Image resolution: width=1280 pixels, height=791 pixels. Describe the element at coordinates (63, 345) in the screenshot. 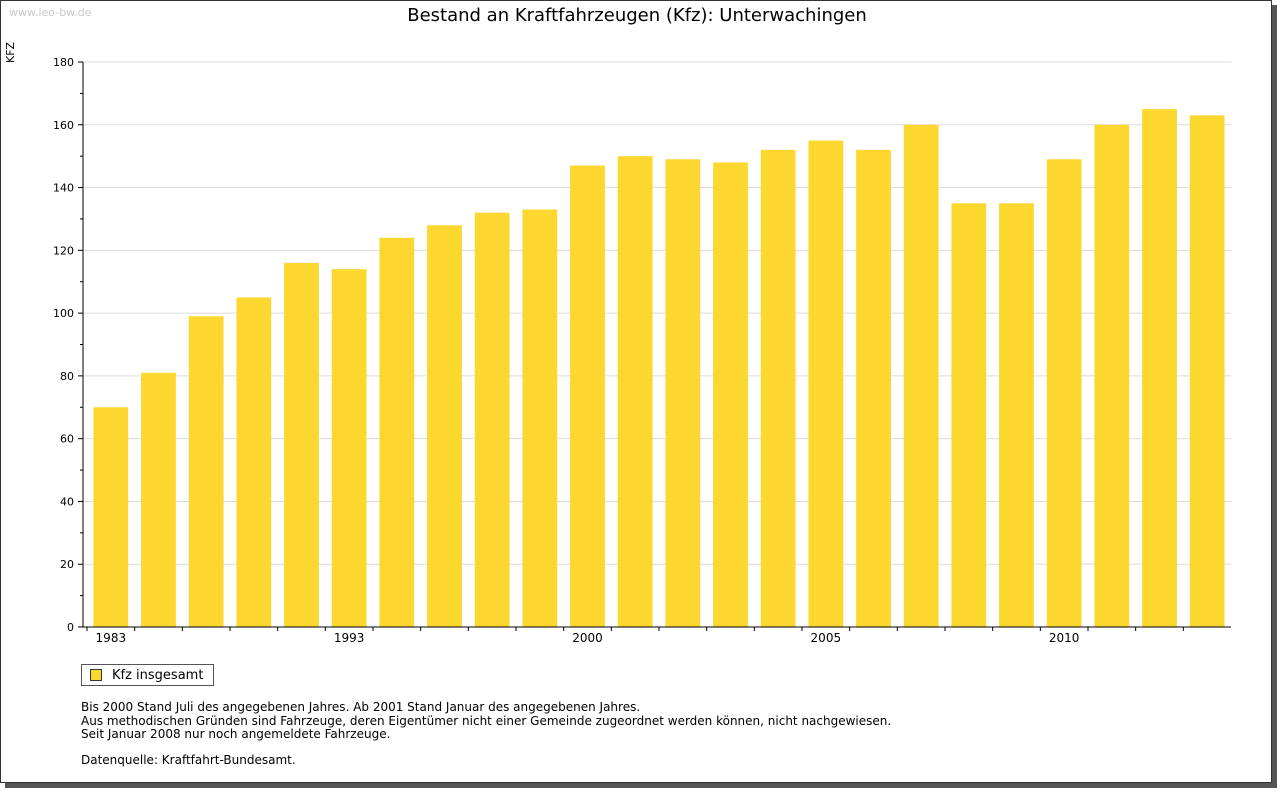

I see `y-tick-labels: 0 20 40 60 80 100 120 140 160 180` at that location.